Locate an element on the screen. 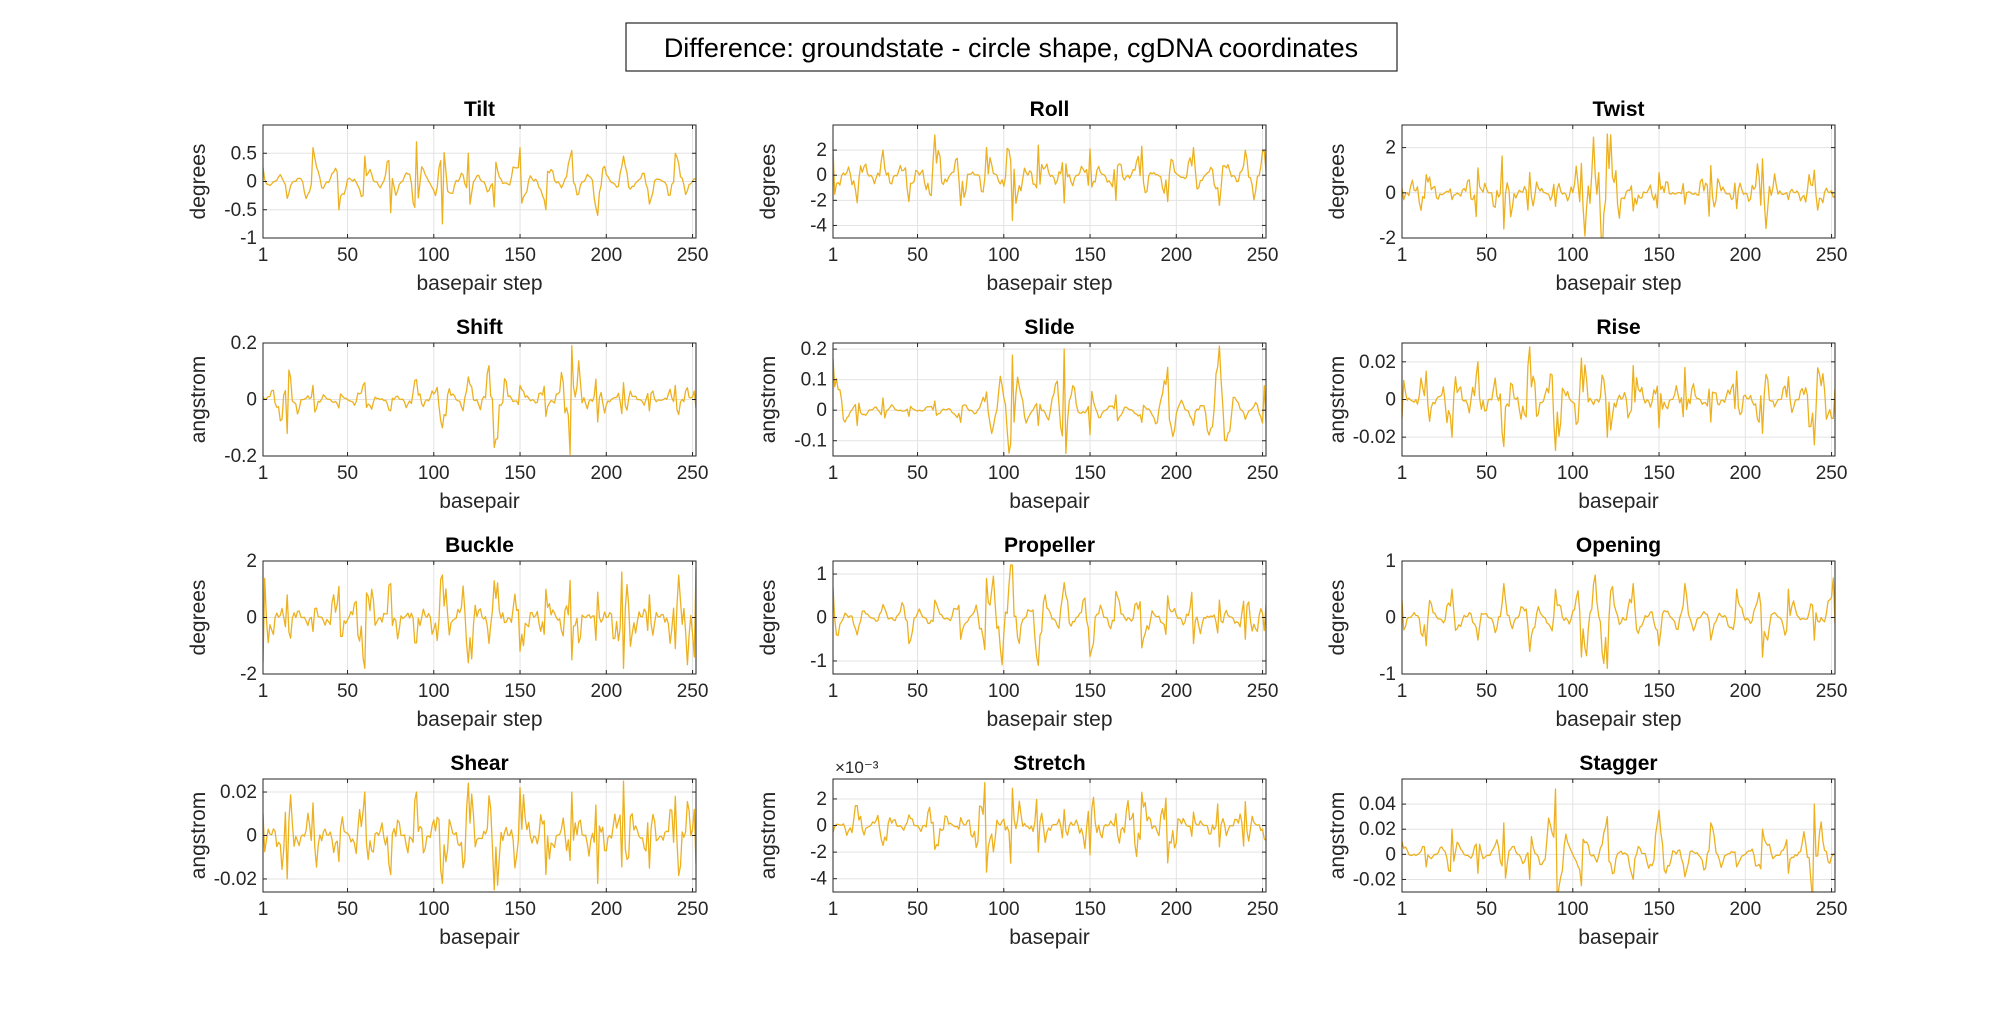 This screenshot has height=1016, width=2000. chart-buckle-ytick-label-0: -2 is located at coordinates (248, 674).